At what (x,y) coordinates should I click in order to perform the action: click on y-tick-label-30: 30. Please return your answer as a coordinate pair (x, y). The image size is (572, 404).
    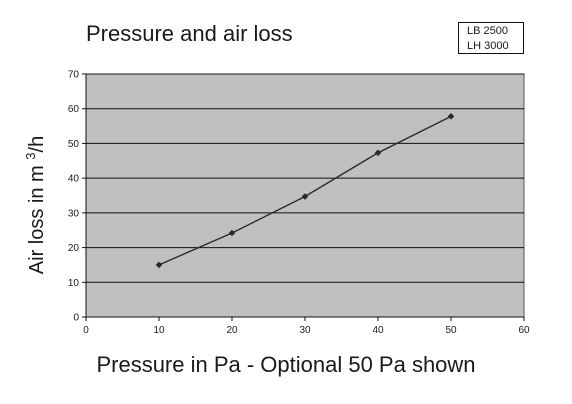
    Looking at the image, I should click on (74, 213).